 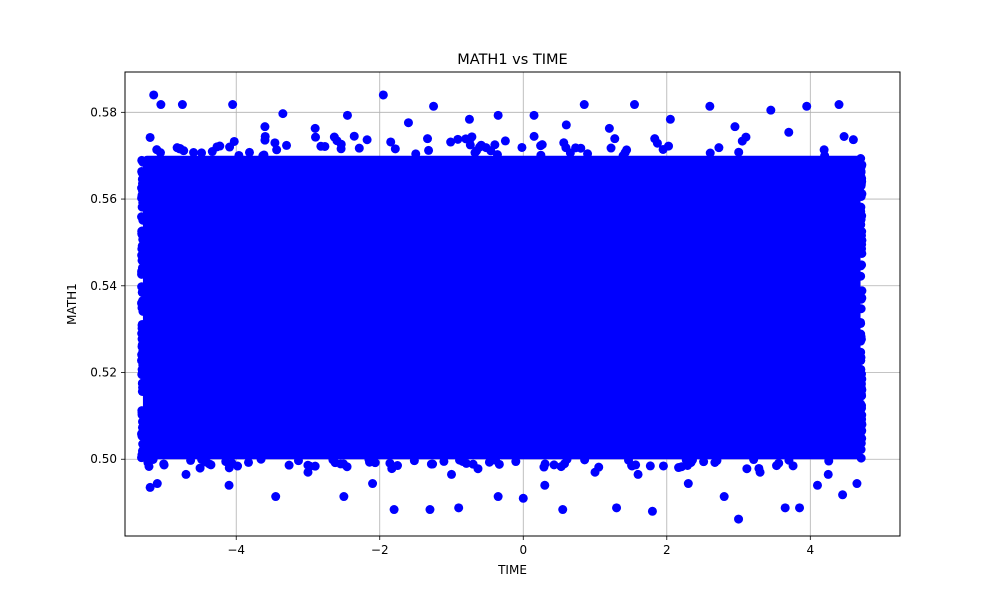 I want to click on y-tick-label: 0.52, so click(x=103, y=373).